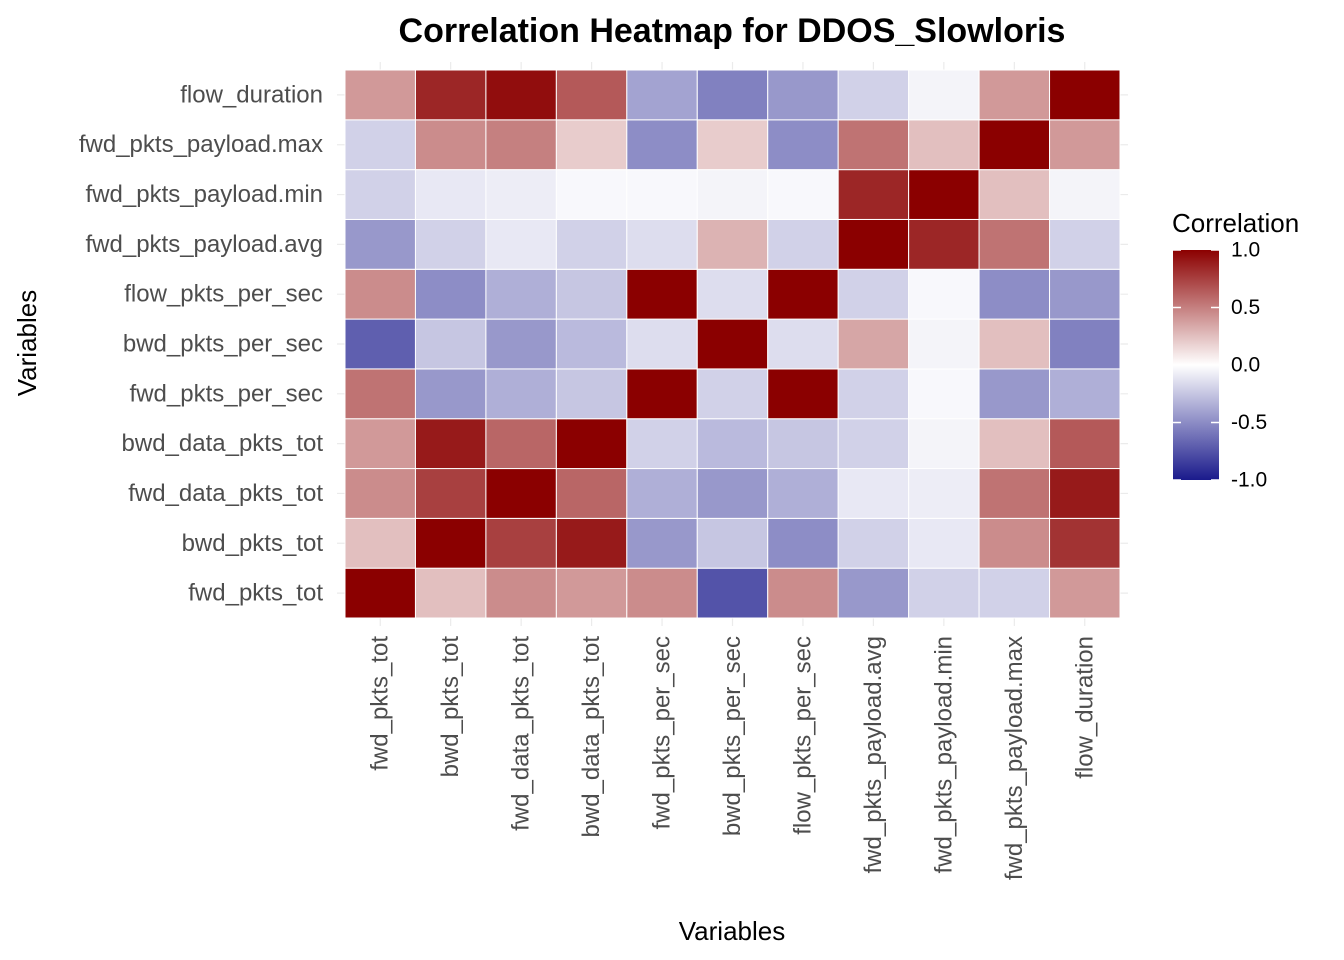 The image size is (1344, 960). What do you see at coordinates (1235, 223) in the screenshot?
I see `legend-title: Correlation` at bounding box center [1235, 223].